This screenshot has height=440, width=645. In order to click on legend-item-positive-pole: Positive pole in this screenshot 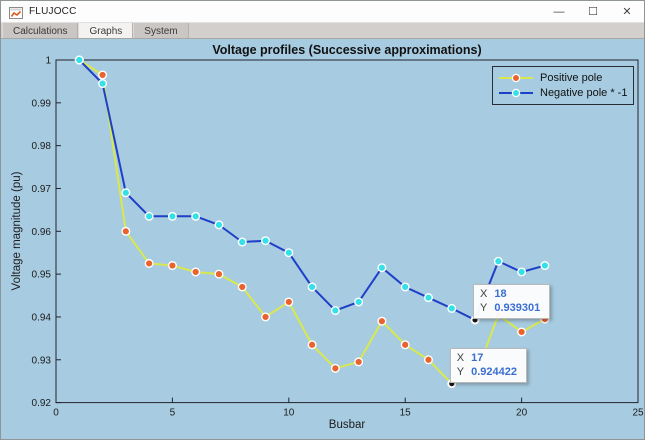, I will do `click(563, 77)`.